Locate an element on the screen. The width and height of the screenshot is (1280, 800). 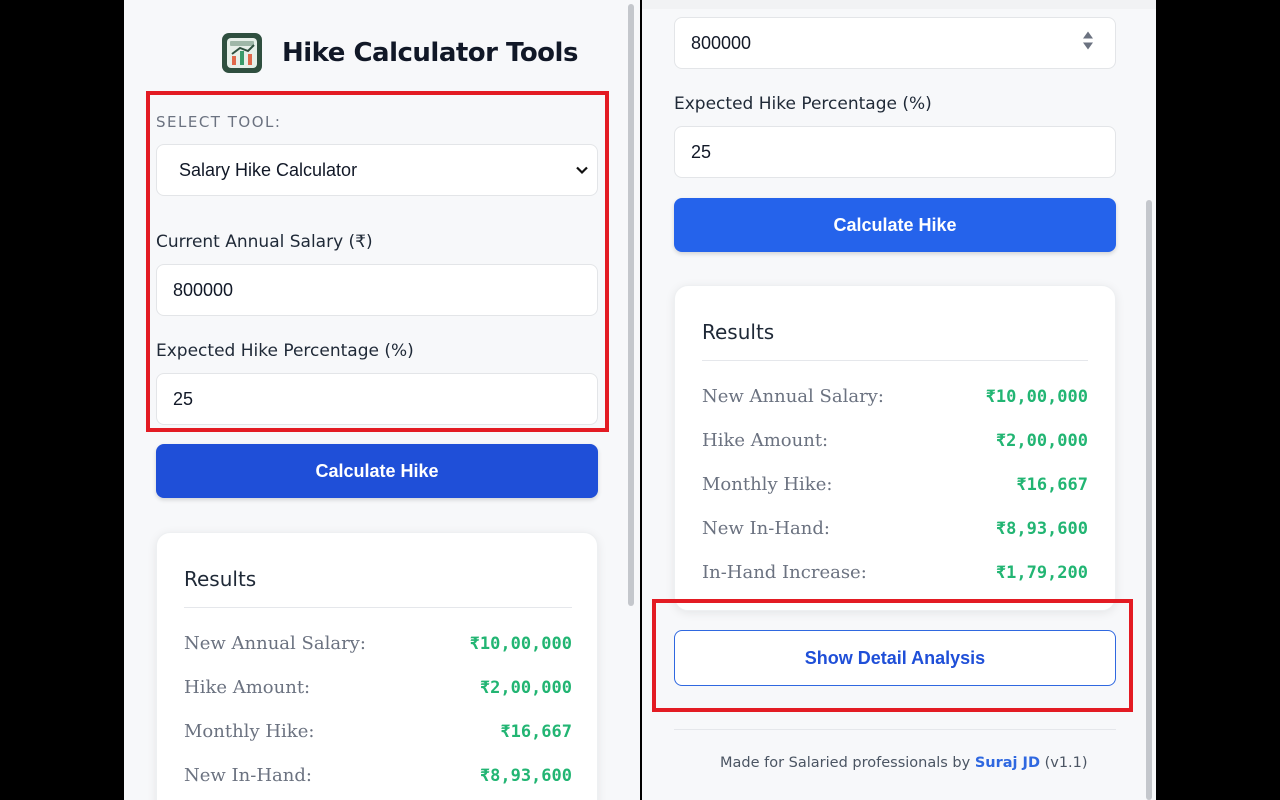
version-text: (v1.1) is located at coordinates (1066, 763).